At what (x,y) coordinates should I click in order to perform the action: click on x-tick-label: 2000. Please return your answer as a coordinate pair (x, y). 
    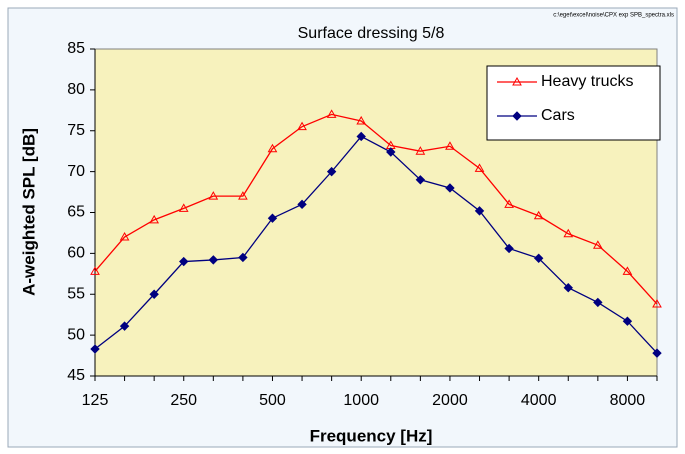
    Looking at the image, I should click on (450, 400).